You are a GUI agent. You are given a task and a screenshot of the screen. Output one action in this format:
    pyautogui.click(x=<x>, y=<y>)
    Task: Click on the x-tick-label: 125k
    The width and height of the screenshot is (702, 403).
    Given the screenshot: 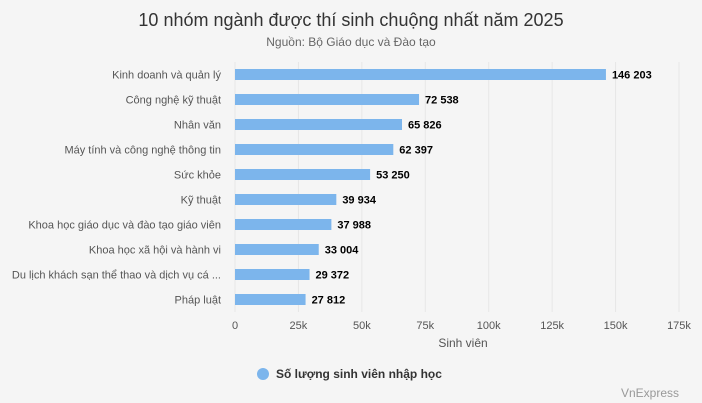 What is the action you would take?
    pyautogui.click(x=552, y=326)
    